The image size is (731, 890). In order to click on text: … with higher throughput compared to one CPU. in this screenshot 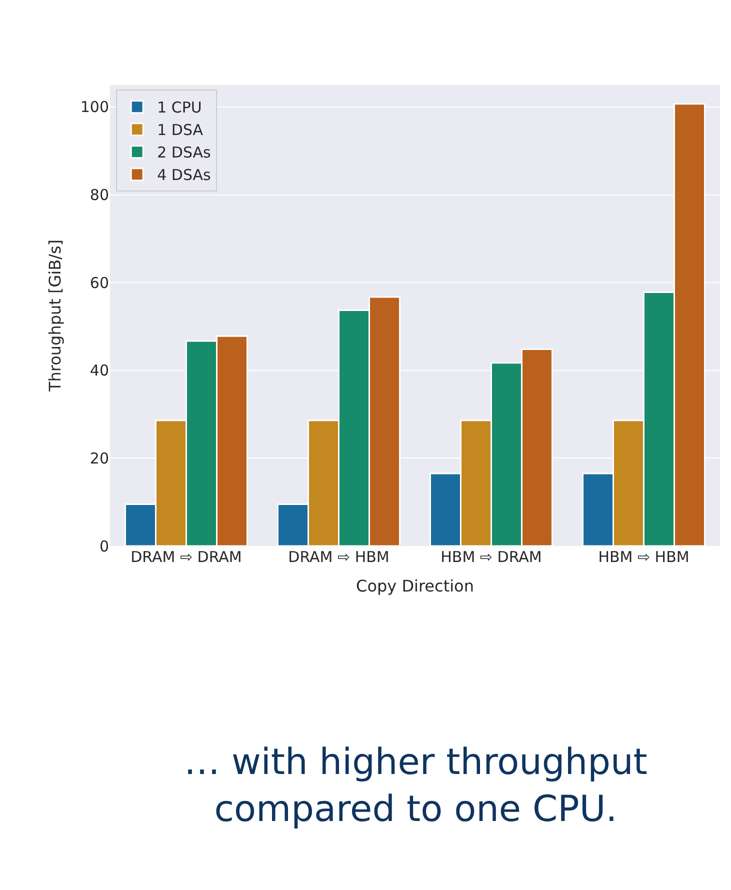, I will do `click(416, 786)`.